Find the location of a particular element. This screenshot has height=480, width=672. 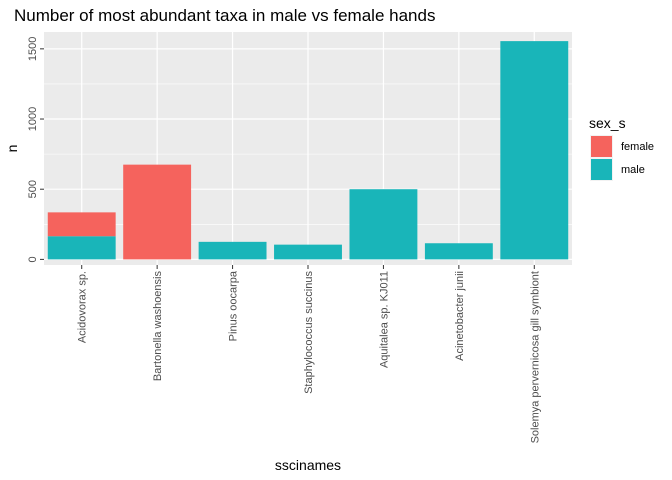

y-tick-label: 1500 is located at coordinates (33, 49).